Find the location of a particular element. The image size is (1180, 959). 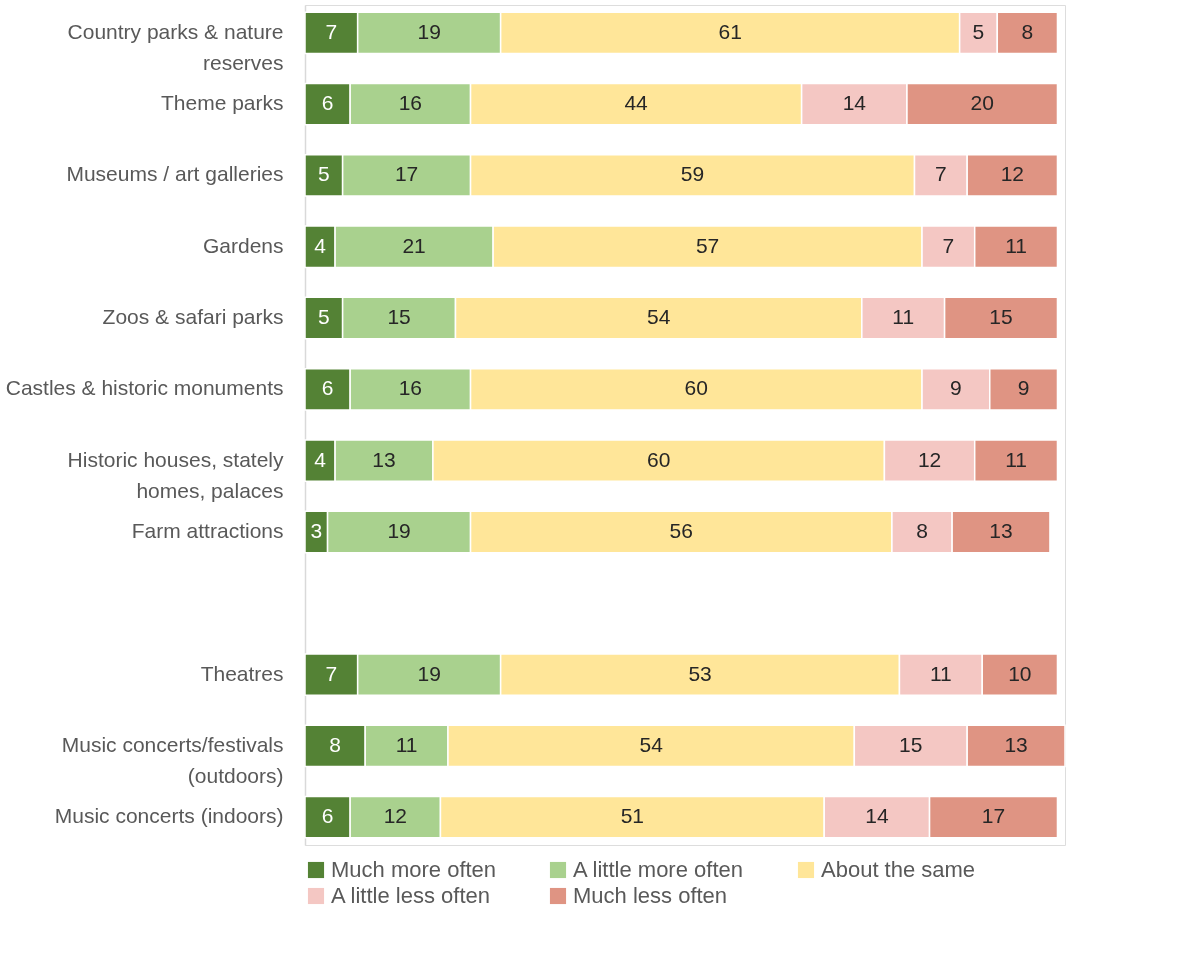

legend-label: About the same is located at coordinates (898, 869).